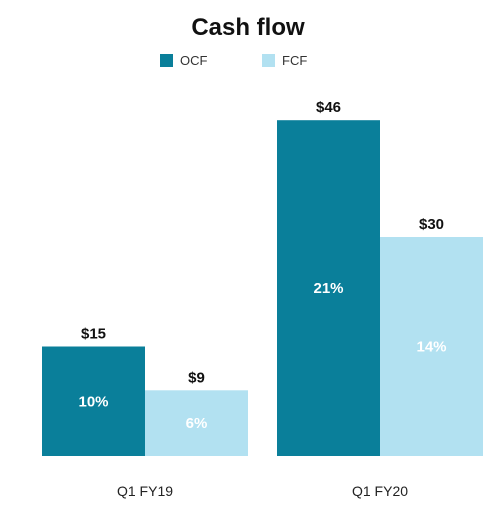 The width and height of the screenshot is (496, 508). What do you see at coordinates (248, 27) in the screenshot?
I see `chart-title: Cash flow` at bounding box center [248, 27].